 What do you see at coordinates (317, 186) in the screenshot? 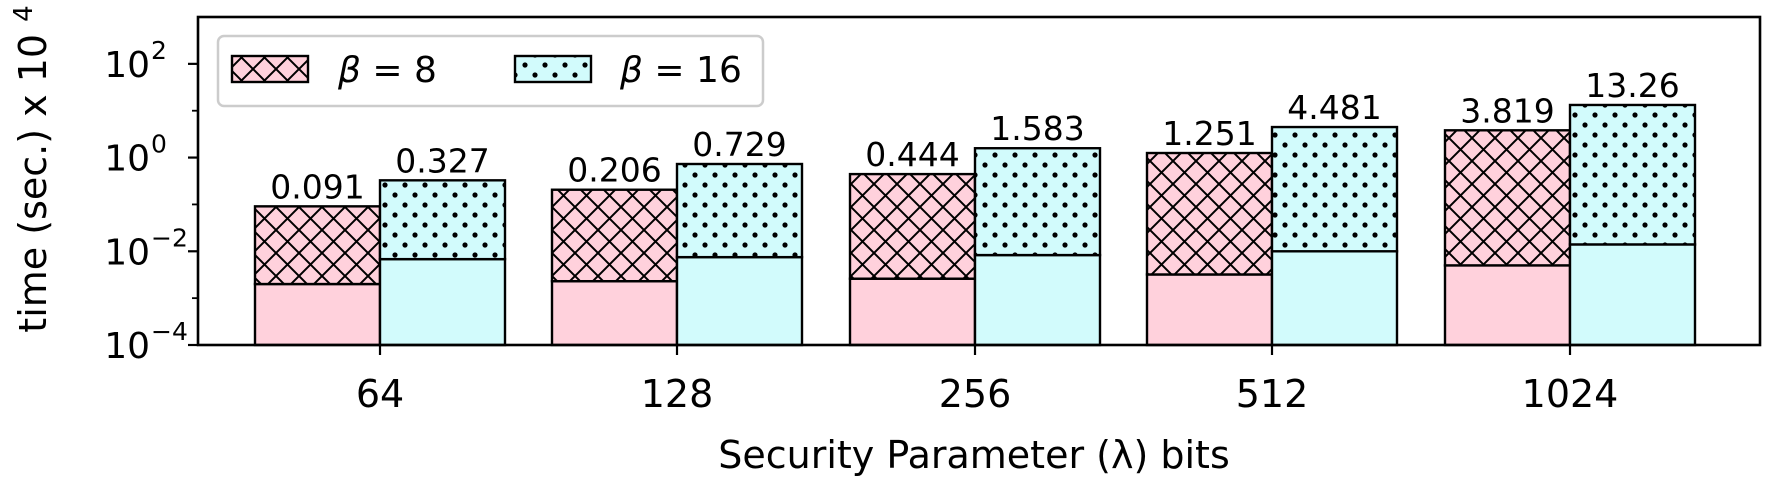
I see `value-label-beta8-64: 0.091` at bounding box center [317, 186].